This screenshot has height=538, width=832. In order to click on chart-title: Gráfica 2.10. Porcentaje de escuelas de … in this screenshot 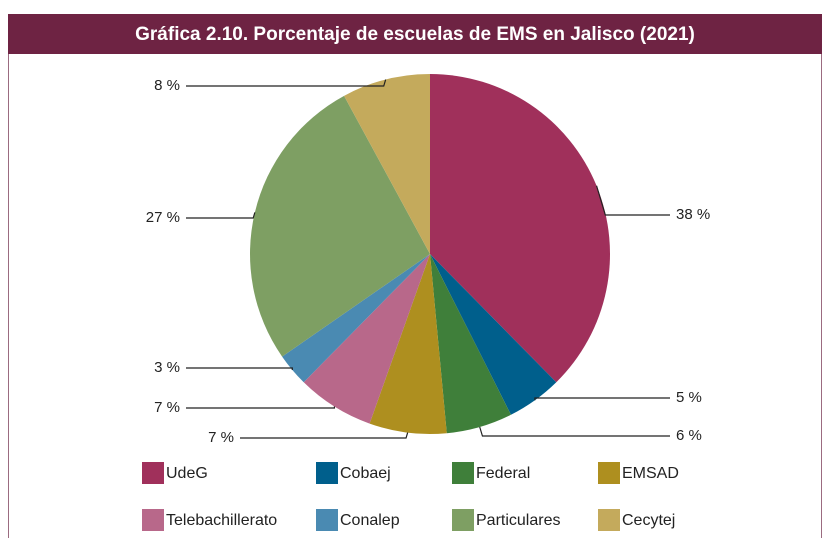, I will do `click(415, 34)`.